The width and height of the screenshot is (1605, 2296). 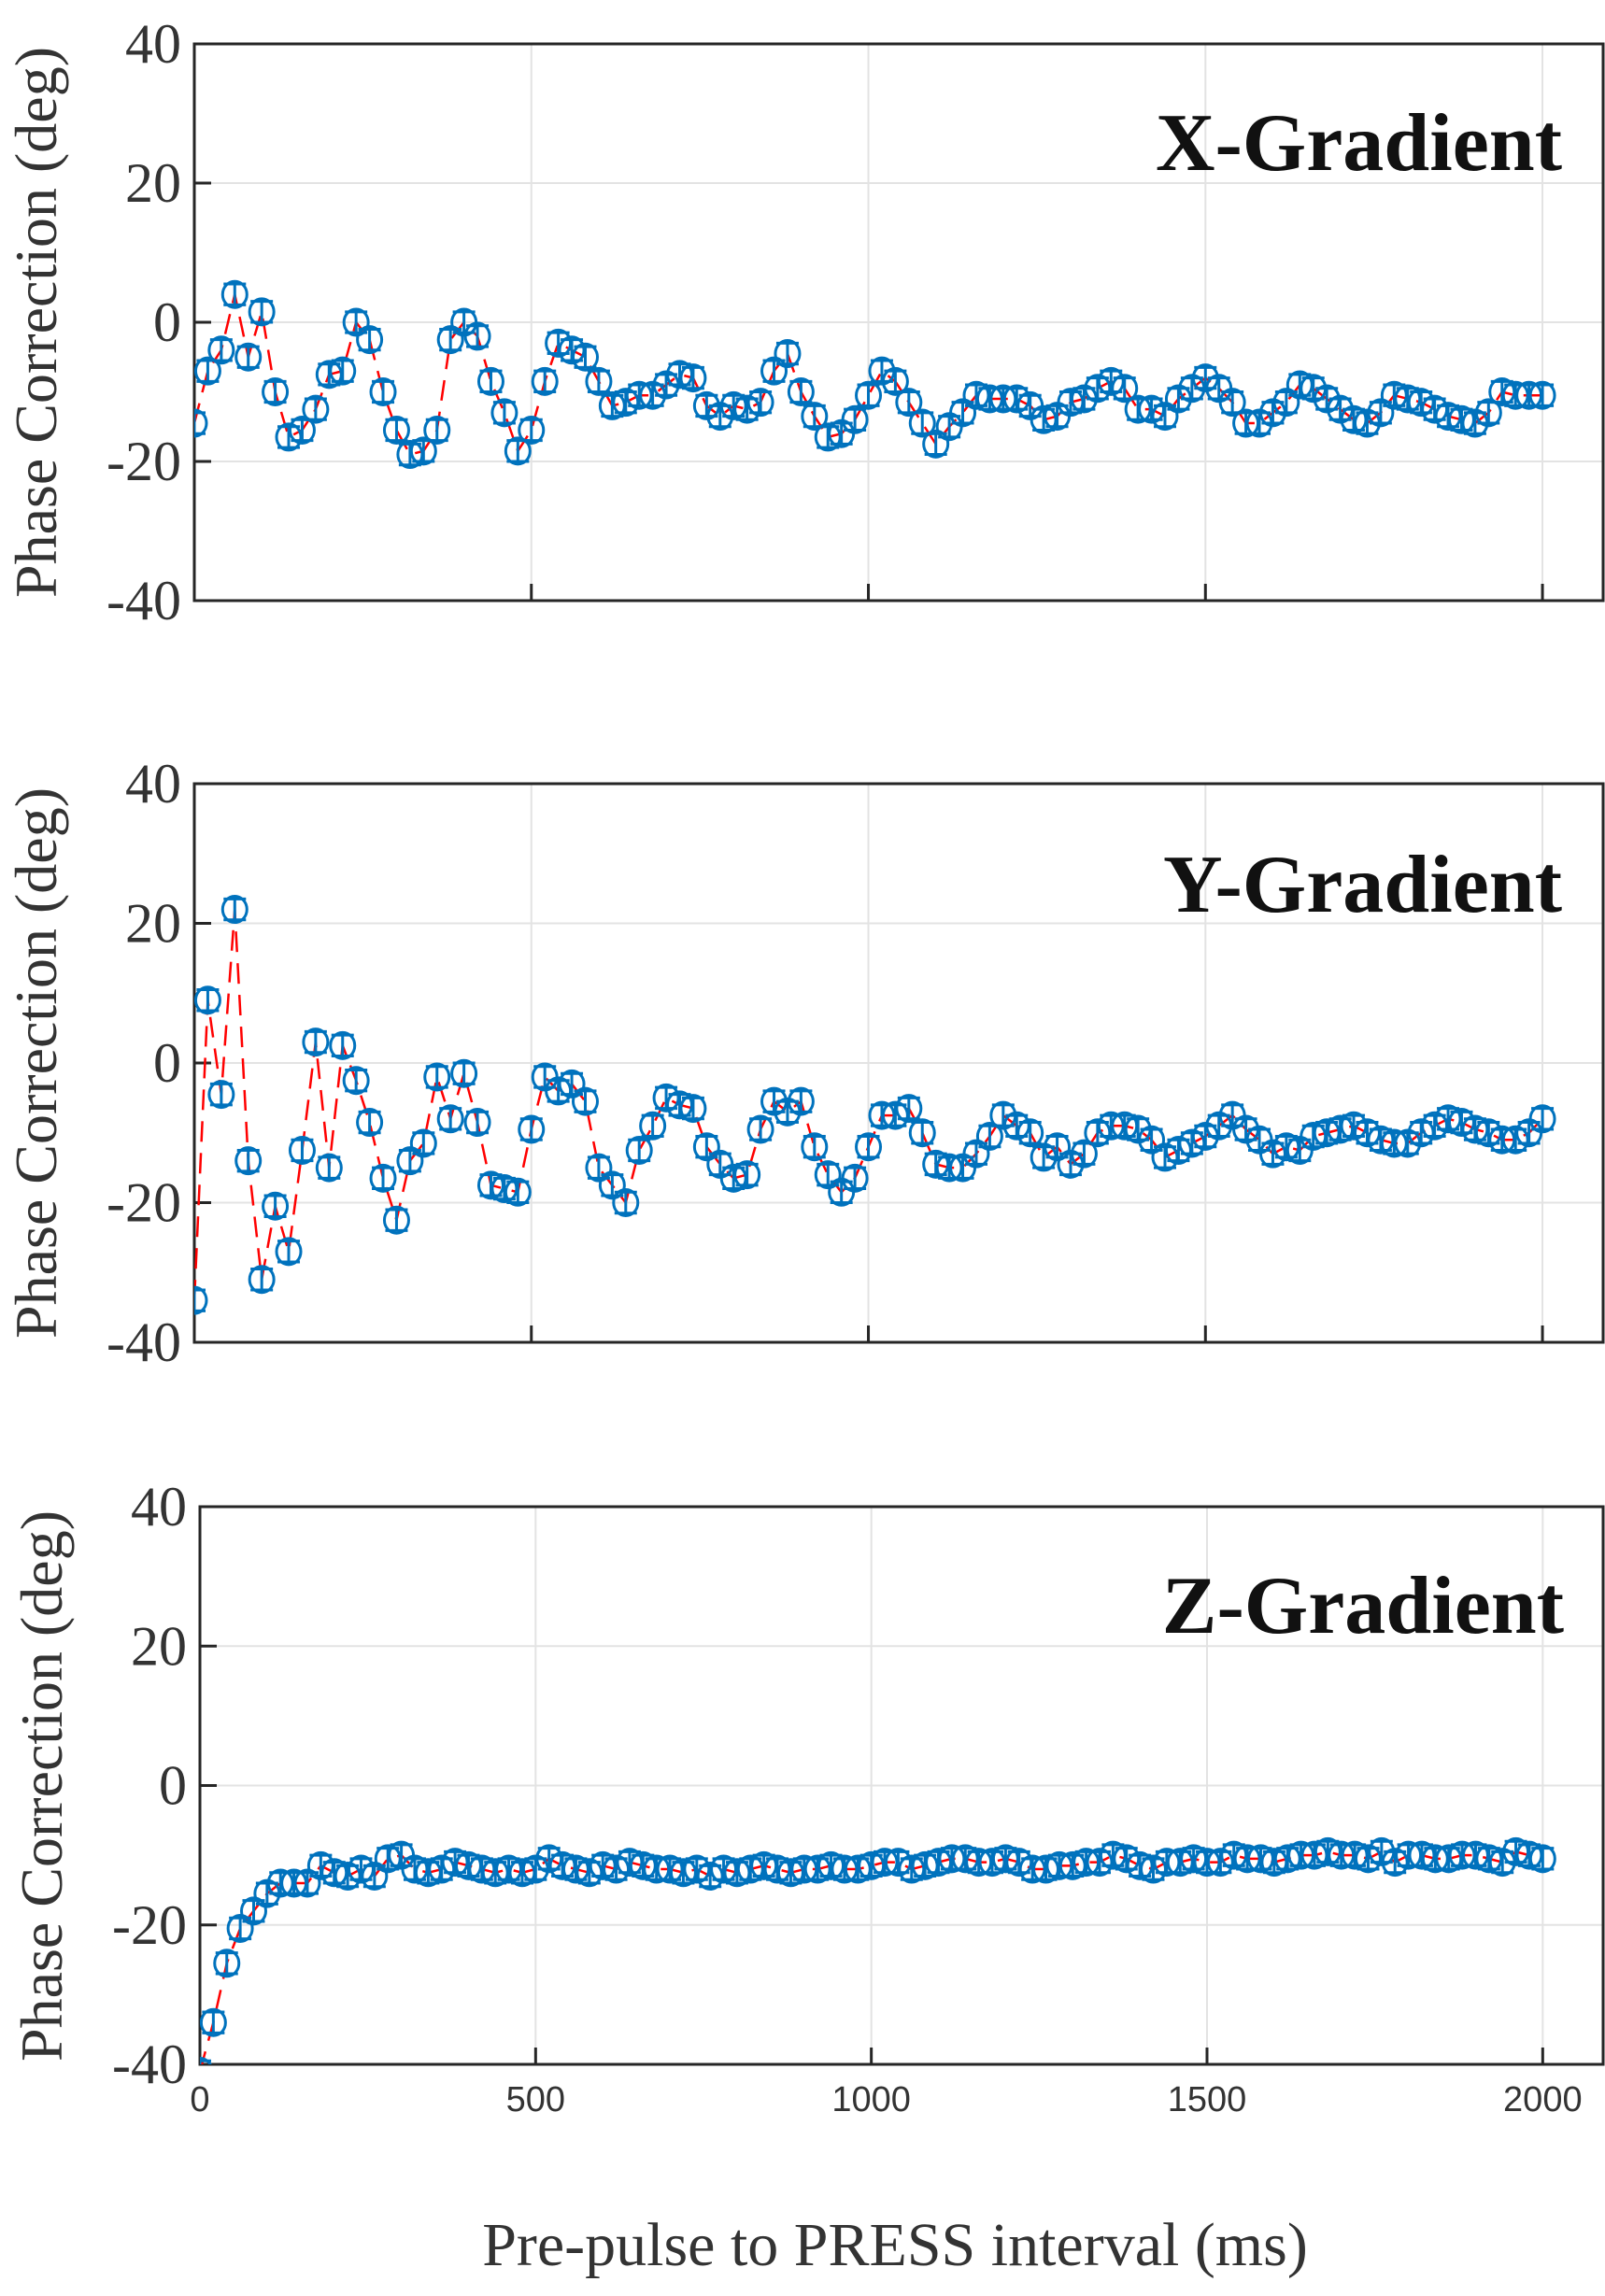 What do you see at coordinates (153, 183) in the screenshot?
I see `y-tick-label: 20` at bounding box center [153, 183].